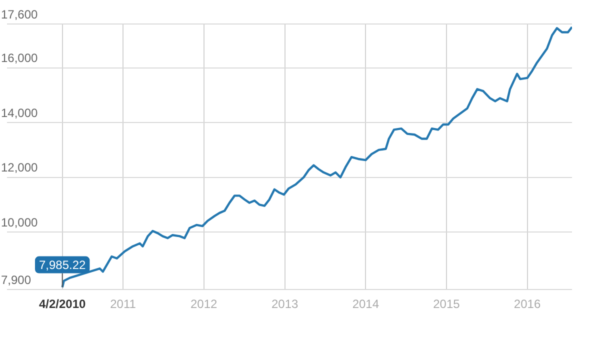  I want to click on x-tick-label: 2012, so click(204, 304).